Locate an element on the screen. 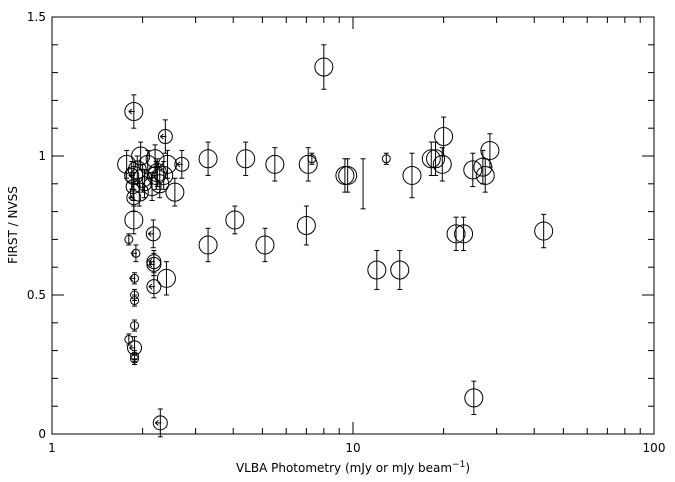 The image size is (675, 482). x-tick-label: 100 is located at coordinates (654, 448).